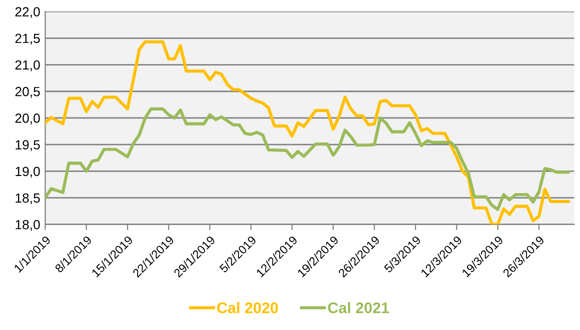  What do you see at coordinates (28, 225) in the screenshot?
I see `y-tick-label: 18,0` at bounding box center [28, 225].